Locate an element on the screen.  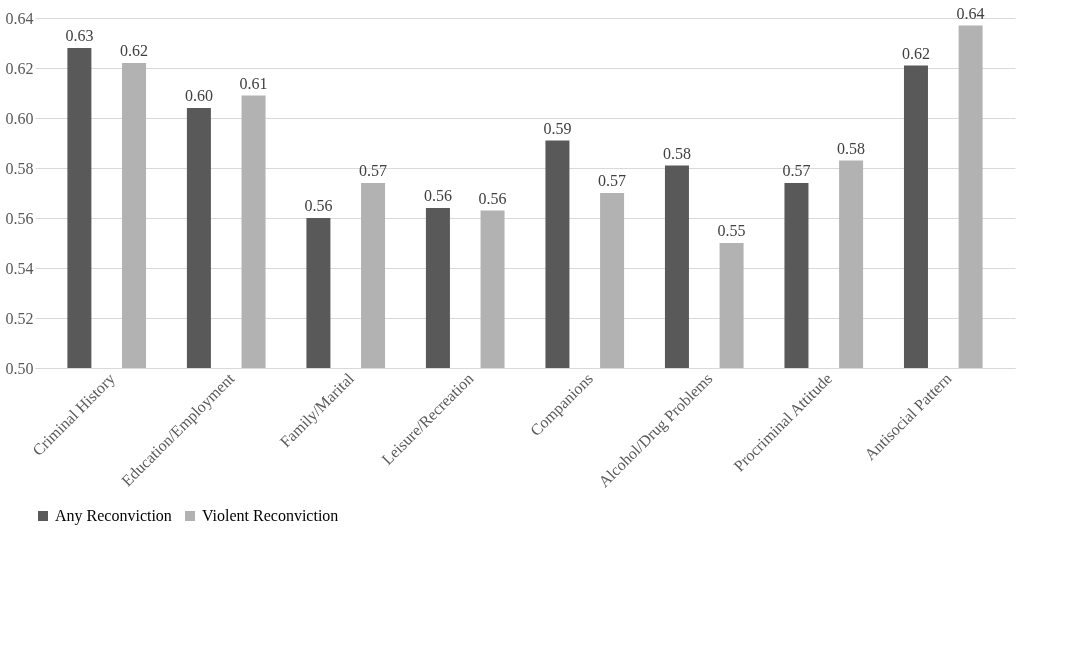
y-tick-label: 0.60 is located at coordinates (19, 118).